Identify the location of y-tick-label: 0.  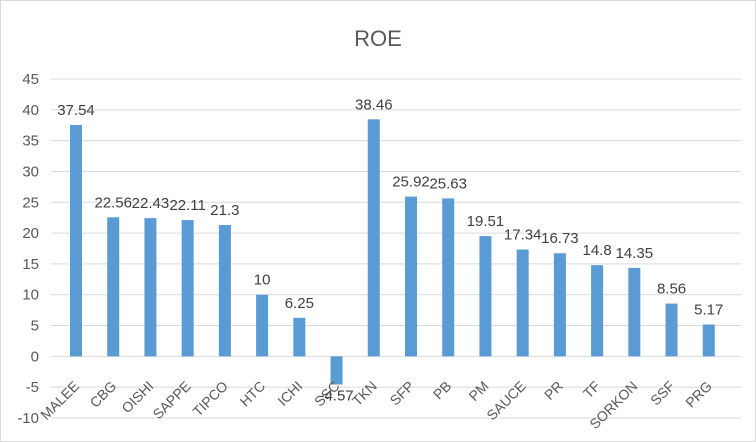
(35, 356).